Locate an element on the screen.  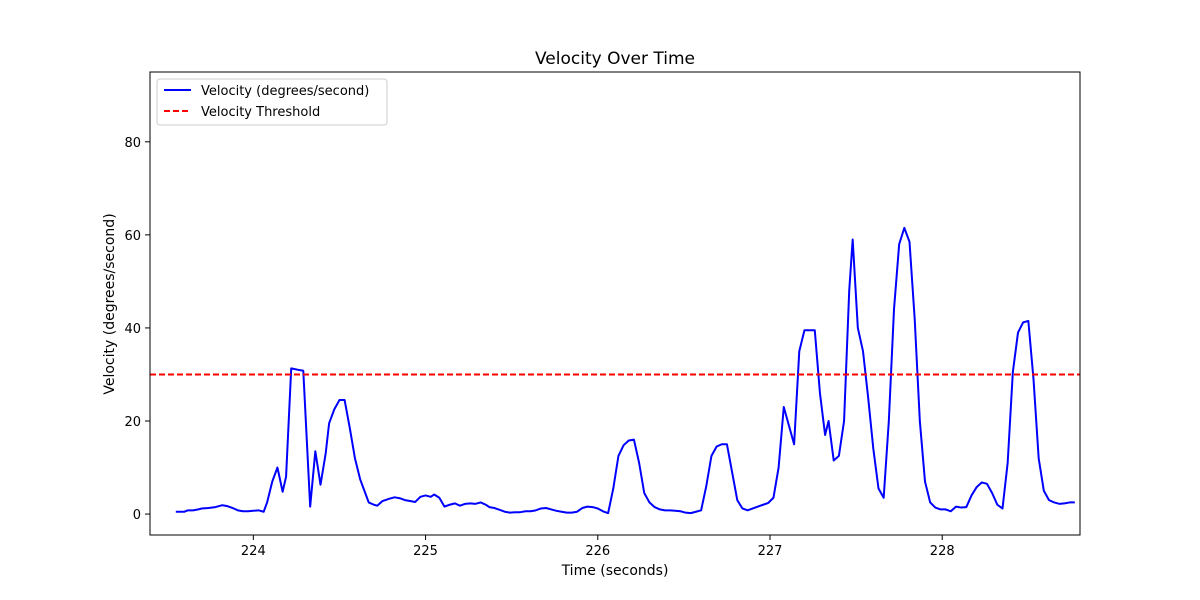
legend-box is located at coordinates (272, 102).